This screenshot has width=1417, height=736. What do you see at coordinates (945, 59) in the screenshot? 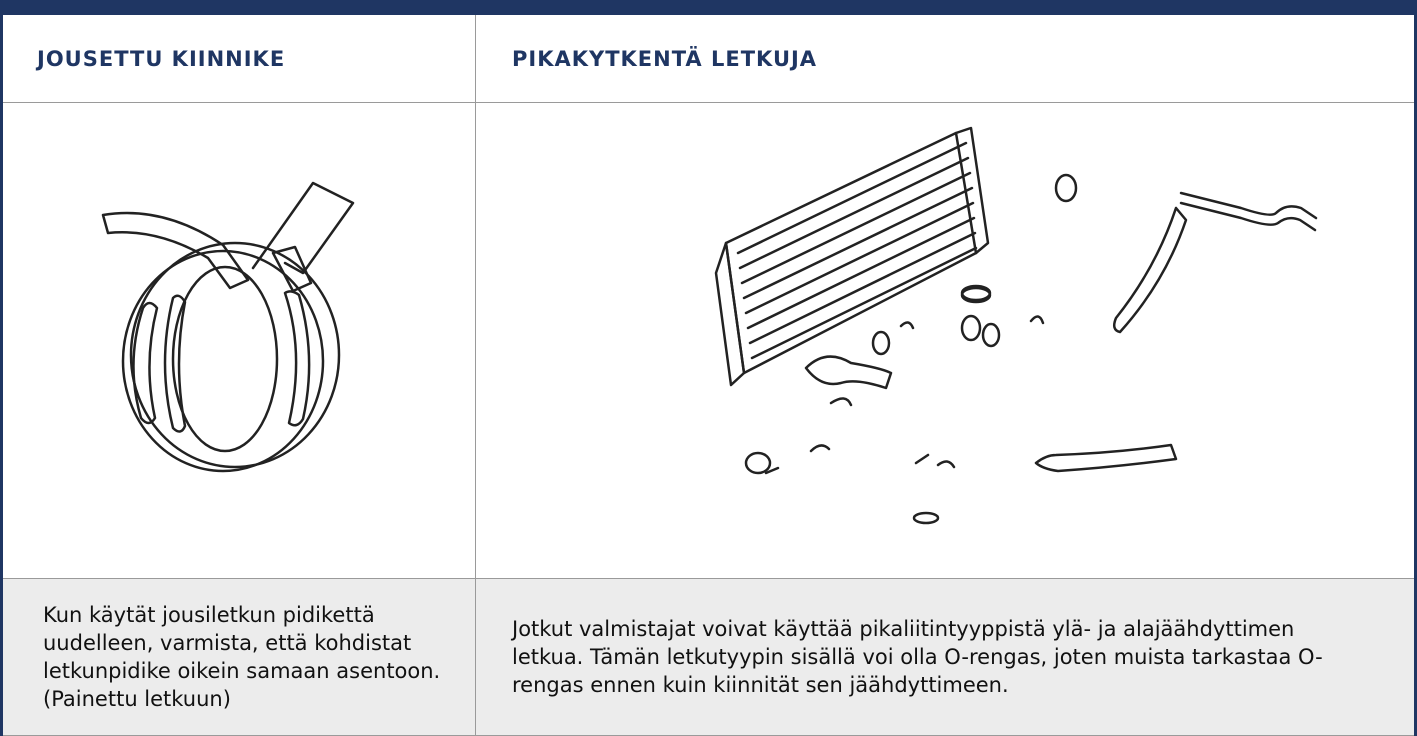
I see `column-header: PIKAKYTKENTÄ LETKUJA` at bounding box center [945, 59].